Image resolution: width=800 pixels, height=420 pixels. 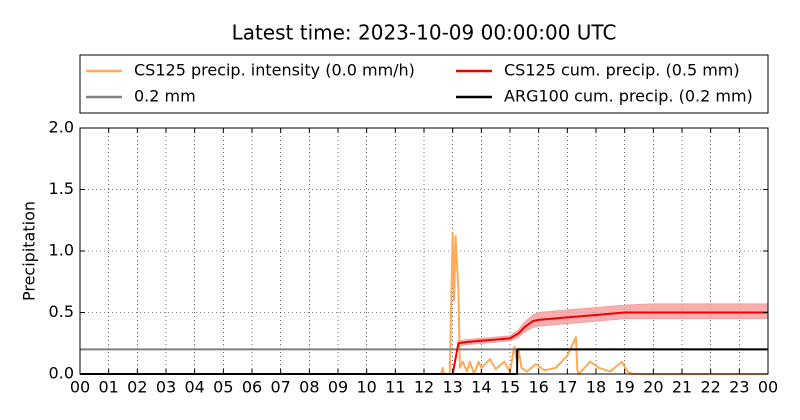 What do you see at coordinates (338, 387) in the screenshot?
I see `x-tick-label: 09` at bounding box center [338, 387].